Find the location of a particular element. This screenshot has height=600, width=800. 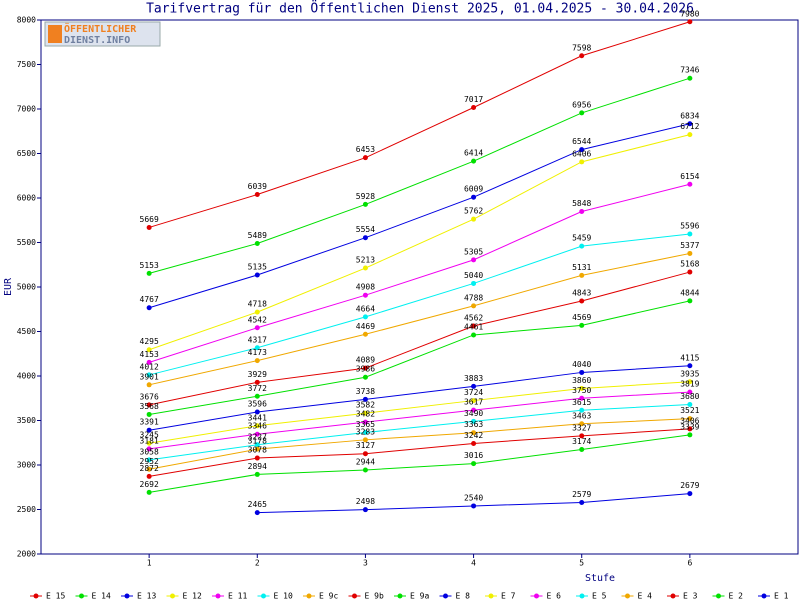

legend-label: E_7 is located at coordinates (508, 596).